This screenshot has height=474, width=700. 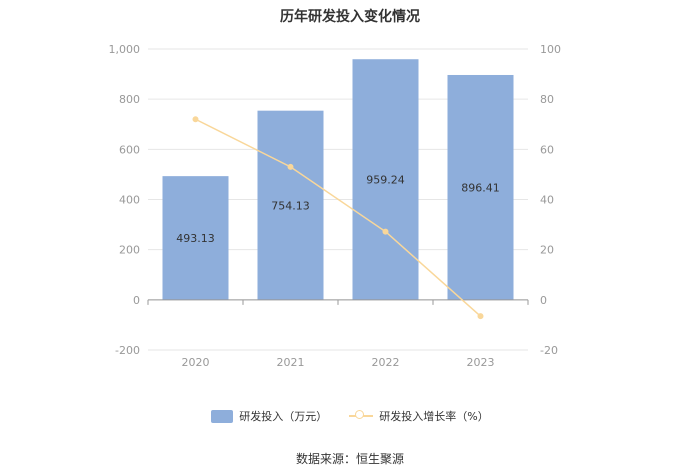 I want to click on legend-item-line: 研发投入增长率（%）, so click(x=419, y=416).